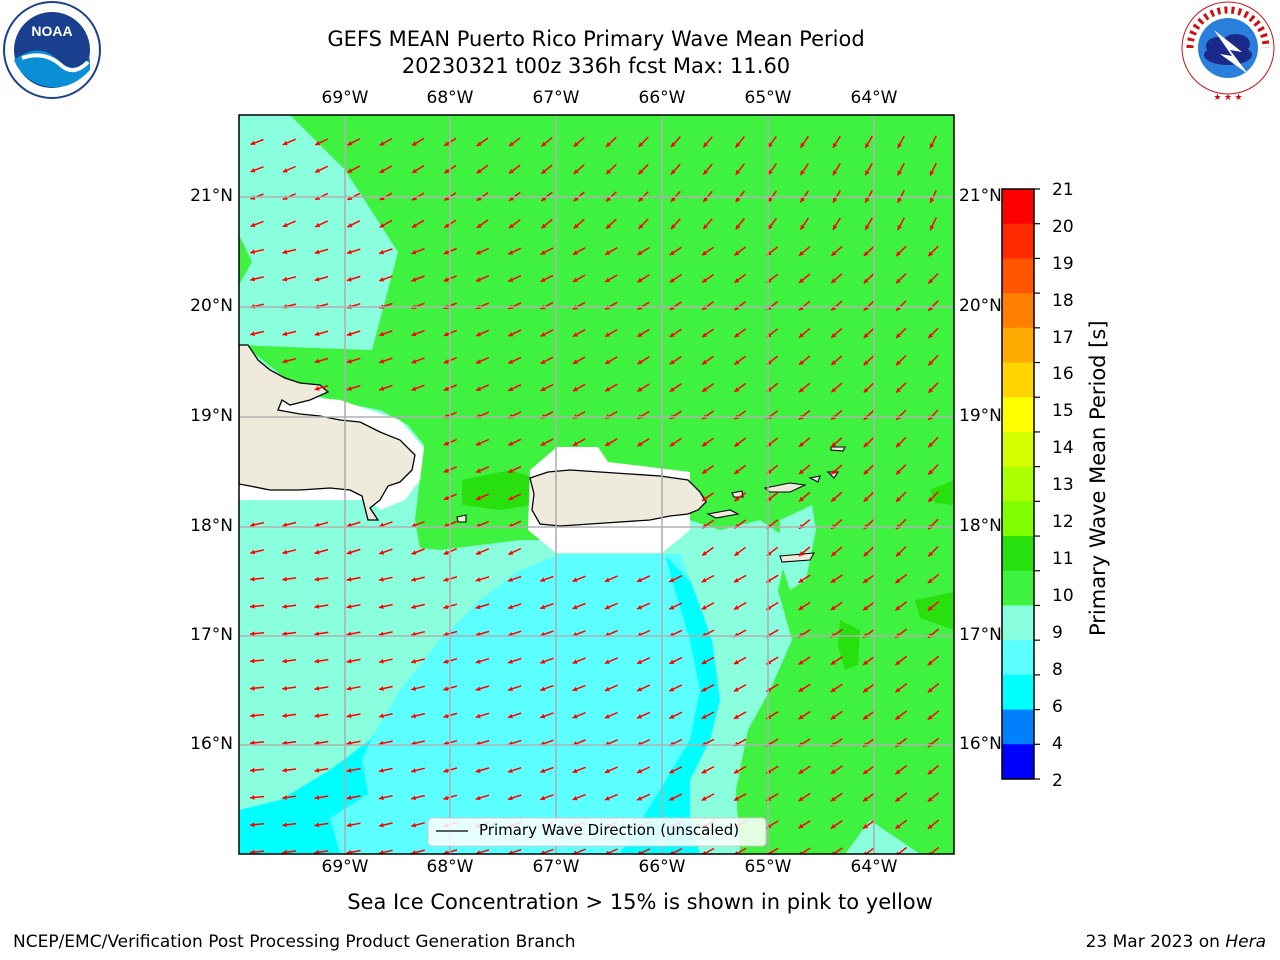 The image size is (1280, 960). I want to click on lat-label-left-18n: 18°N, so click(211, 526).